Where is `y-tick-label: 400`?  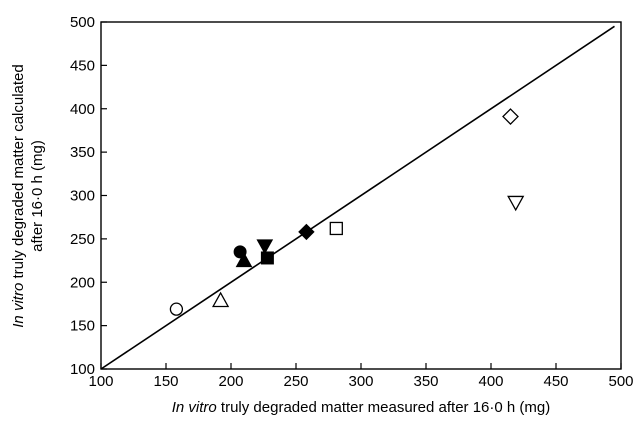 y-tick-label: 400 is located at coordinates (82, 109).